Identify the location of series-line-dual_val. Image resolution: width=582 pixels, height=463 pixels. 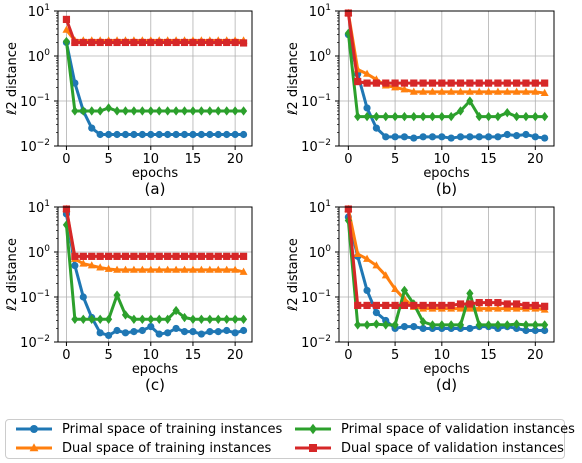
(154, 31).